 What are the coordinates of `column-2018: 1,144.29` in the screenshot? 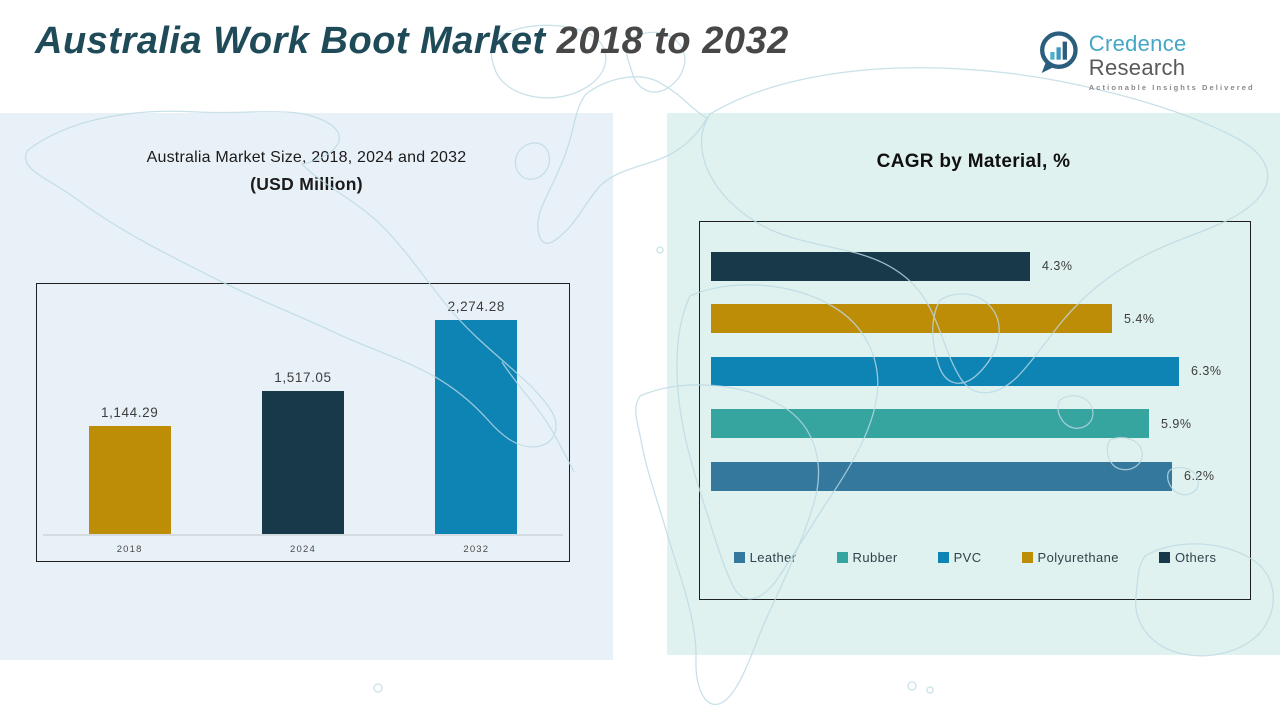 It's located at (129, 469).